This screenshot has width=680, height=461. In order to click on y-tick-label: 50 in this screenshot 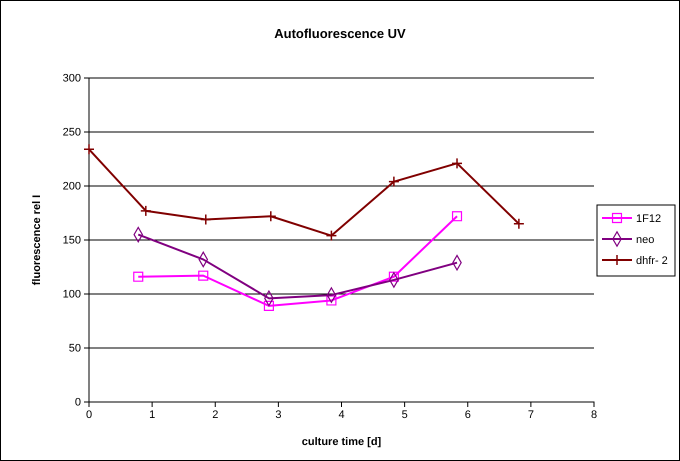, I will do `click(74, 348)`.